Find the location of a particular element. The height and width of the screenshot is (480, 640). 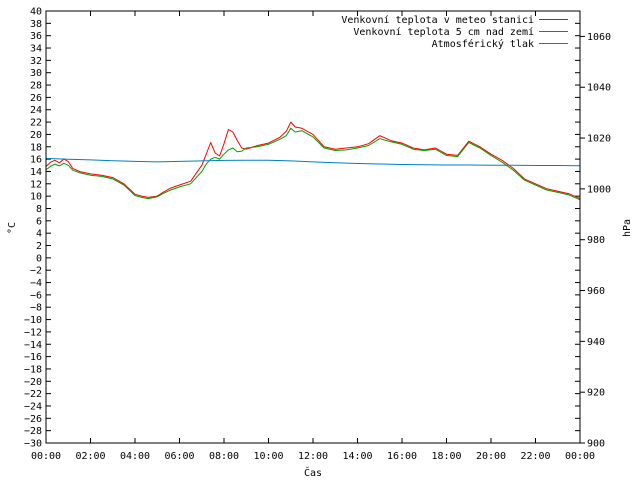

y-right-tick-label: 1040 is located at coordinates (599, 88).